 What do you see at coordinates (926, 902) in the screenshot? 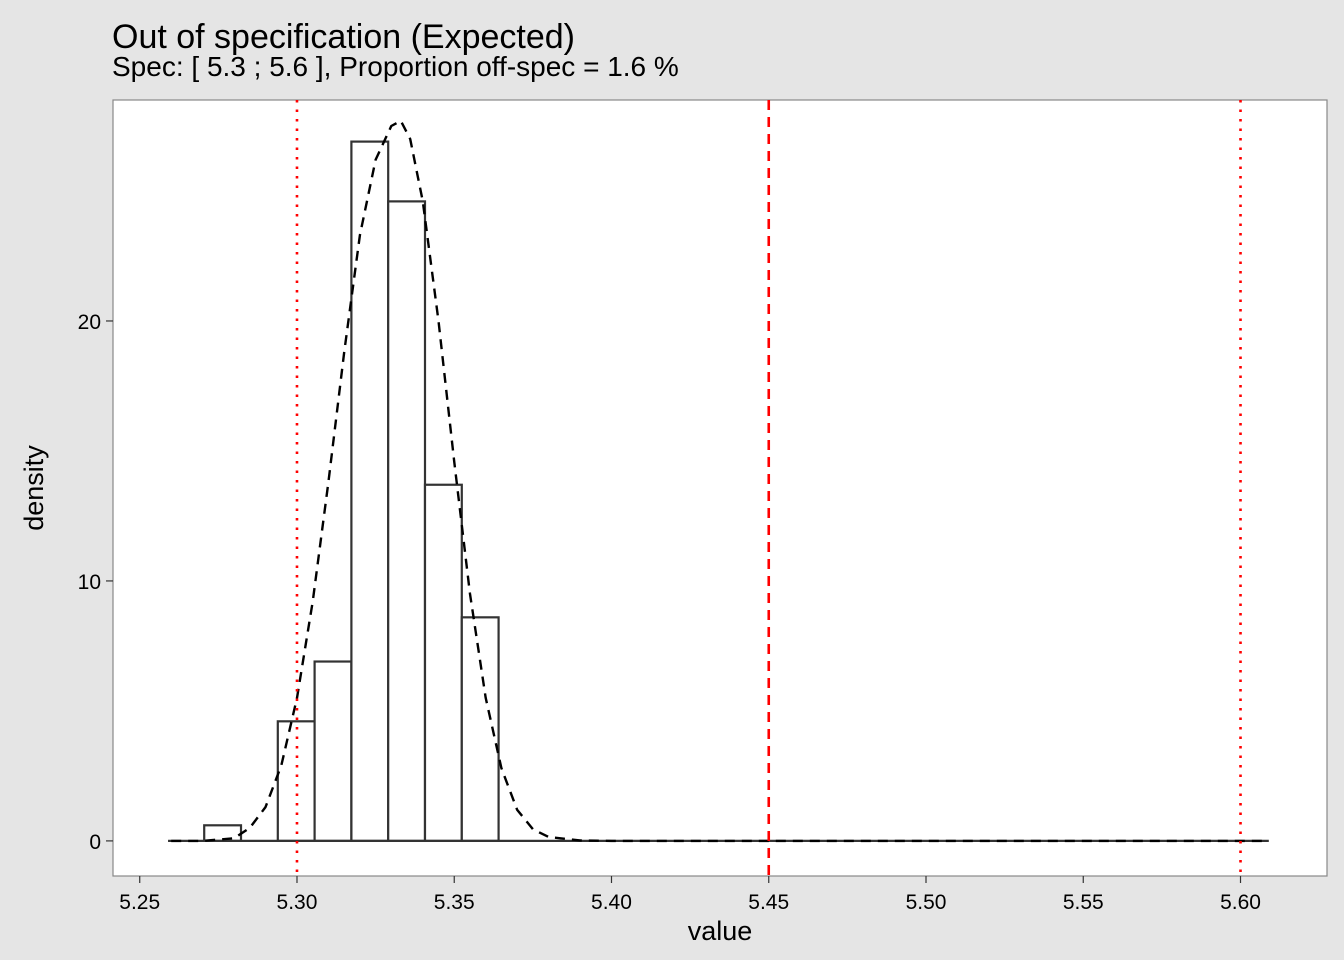
I see `x-tick-label: 5.50` at bounding box center [926, 902].